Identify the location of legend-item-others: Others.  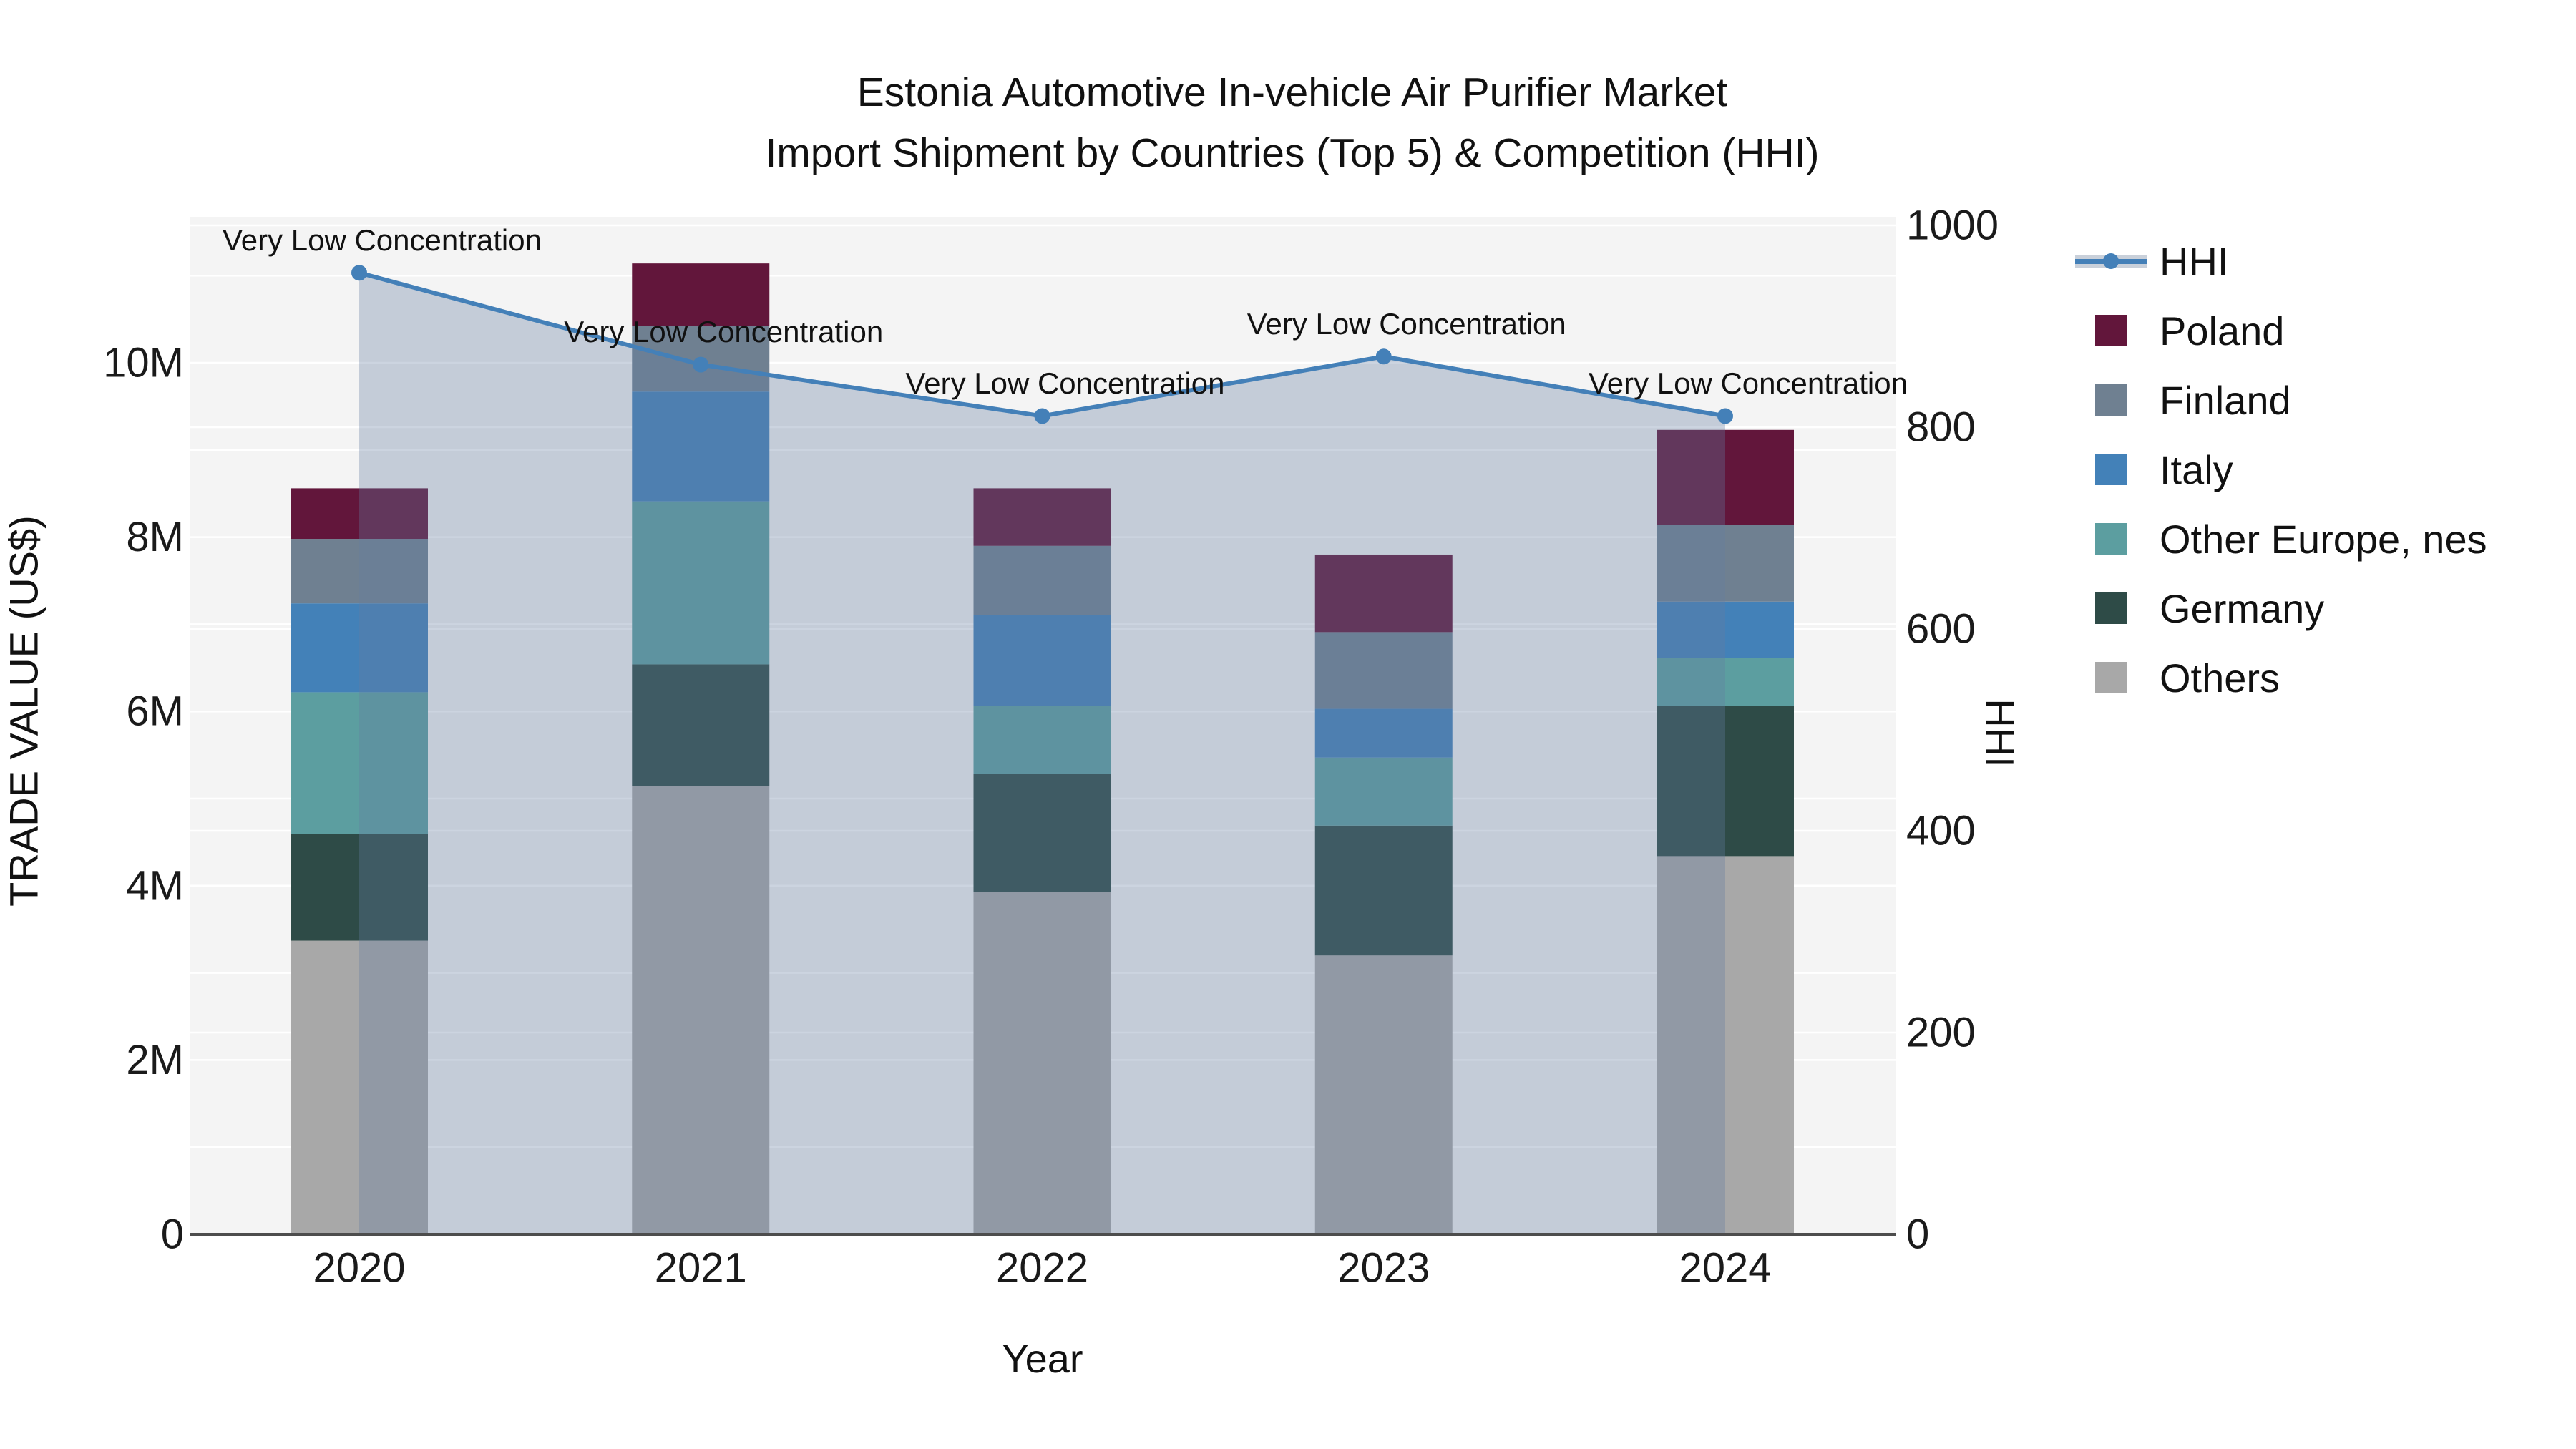
(2281, 678).